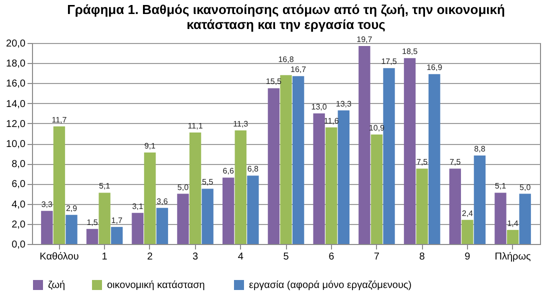 The width and height of the screenshot is (545, 295). I want to click on data-label: 18,5, so click(410, 51).